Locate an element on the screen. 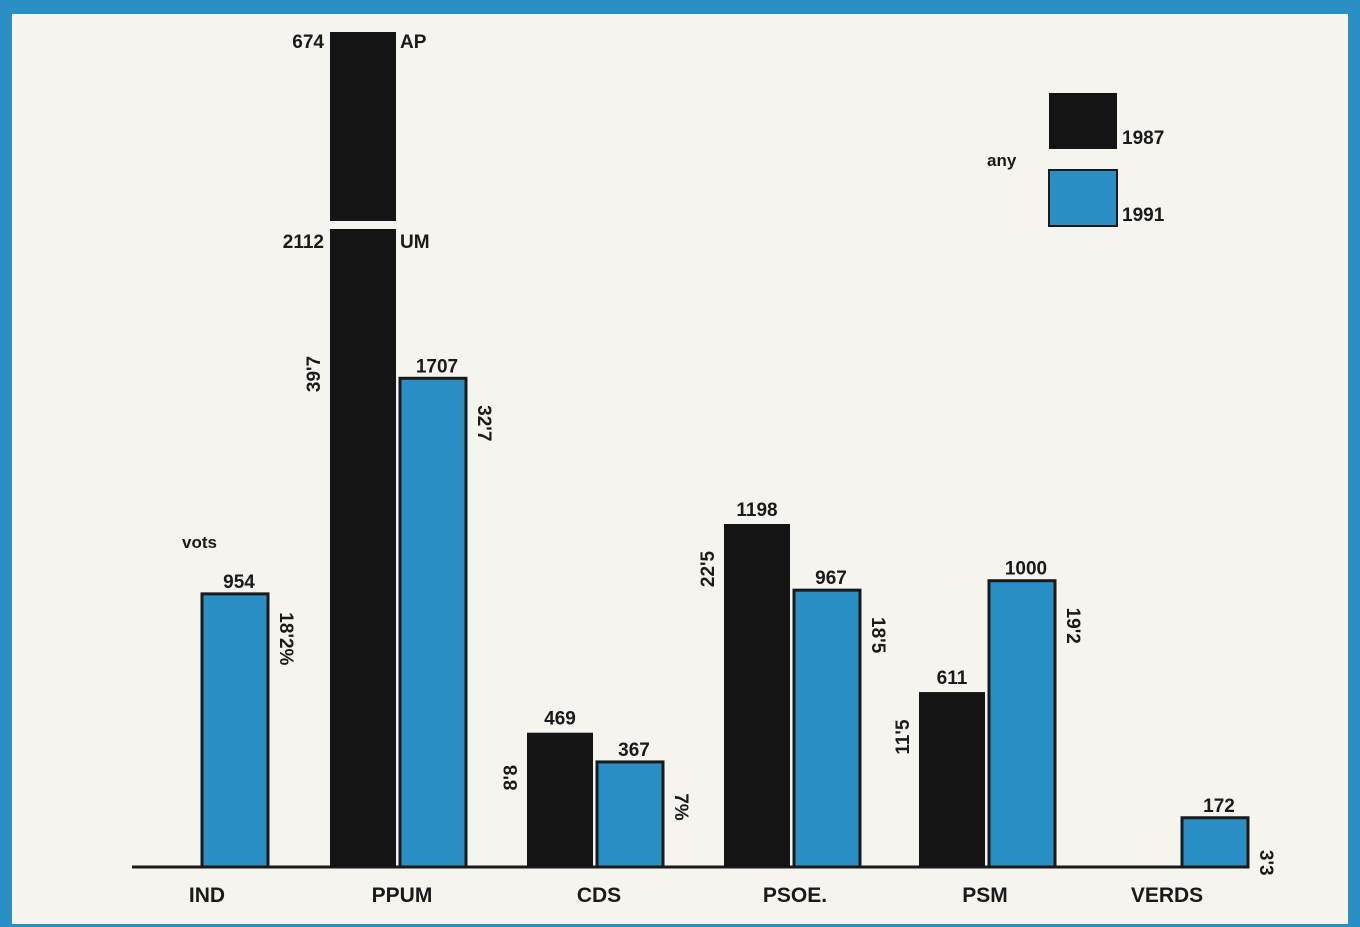 This screenshot has width=1360, height=927. percent-label-1991-psm: 19'2 is located at coordinates (1072, 626).